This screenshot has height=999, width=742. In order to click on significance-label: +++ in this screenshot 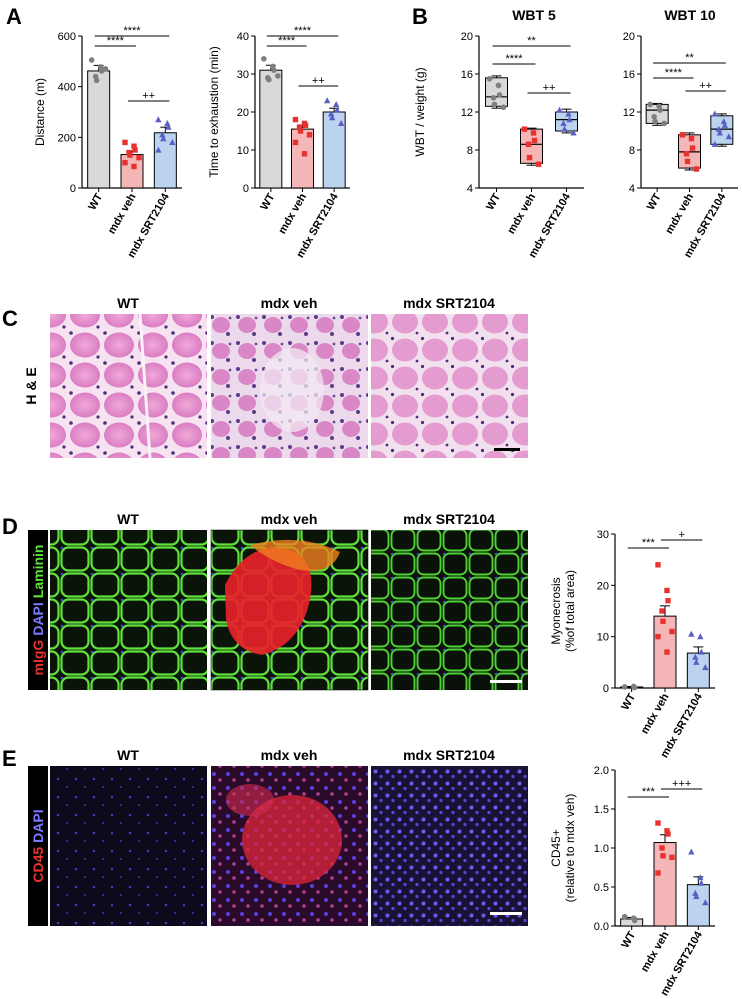, I will do `click(681, 784)`.